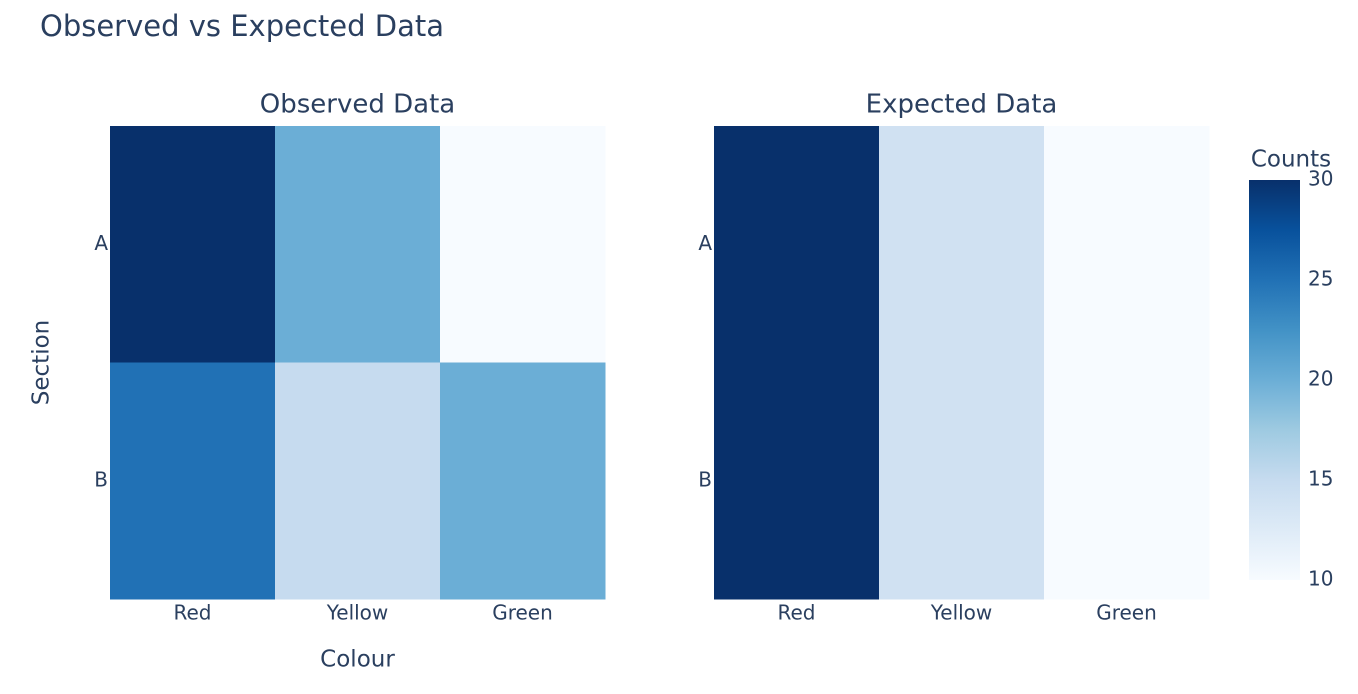 The width and height of the screenshot is (1358, 694). What do you see at coordinates (1291, 160) in the screenshot?
I see `colorbar-title: Counts` at bounding box center [1291, 160].